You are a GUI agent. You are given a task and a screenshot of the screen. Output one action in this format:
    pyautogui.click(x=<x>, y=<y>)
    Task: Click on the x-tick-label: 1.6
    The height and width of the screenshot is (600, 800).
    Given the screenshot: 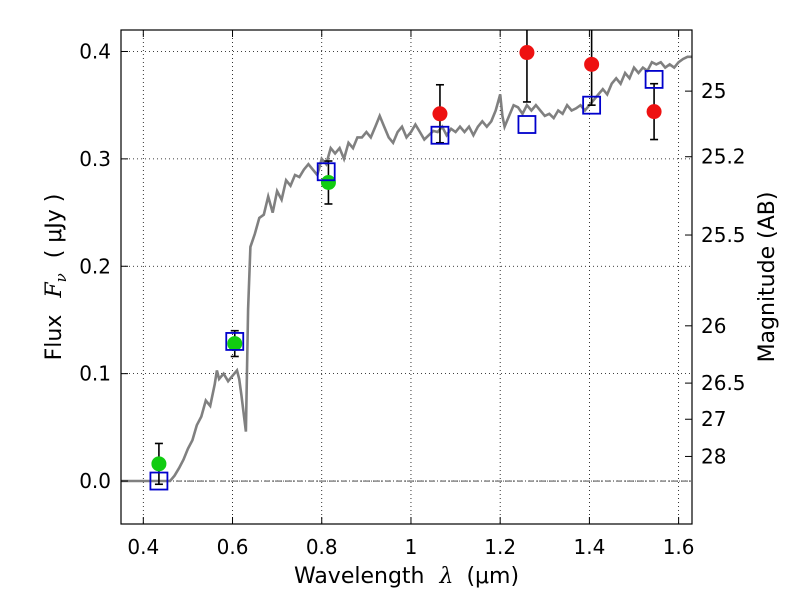 What is the action you would take?
    pyautogui.click(x=679, y=547)
    